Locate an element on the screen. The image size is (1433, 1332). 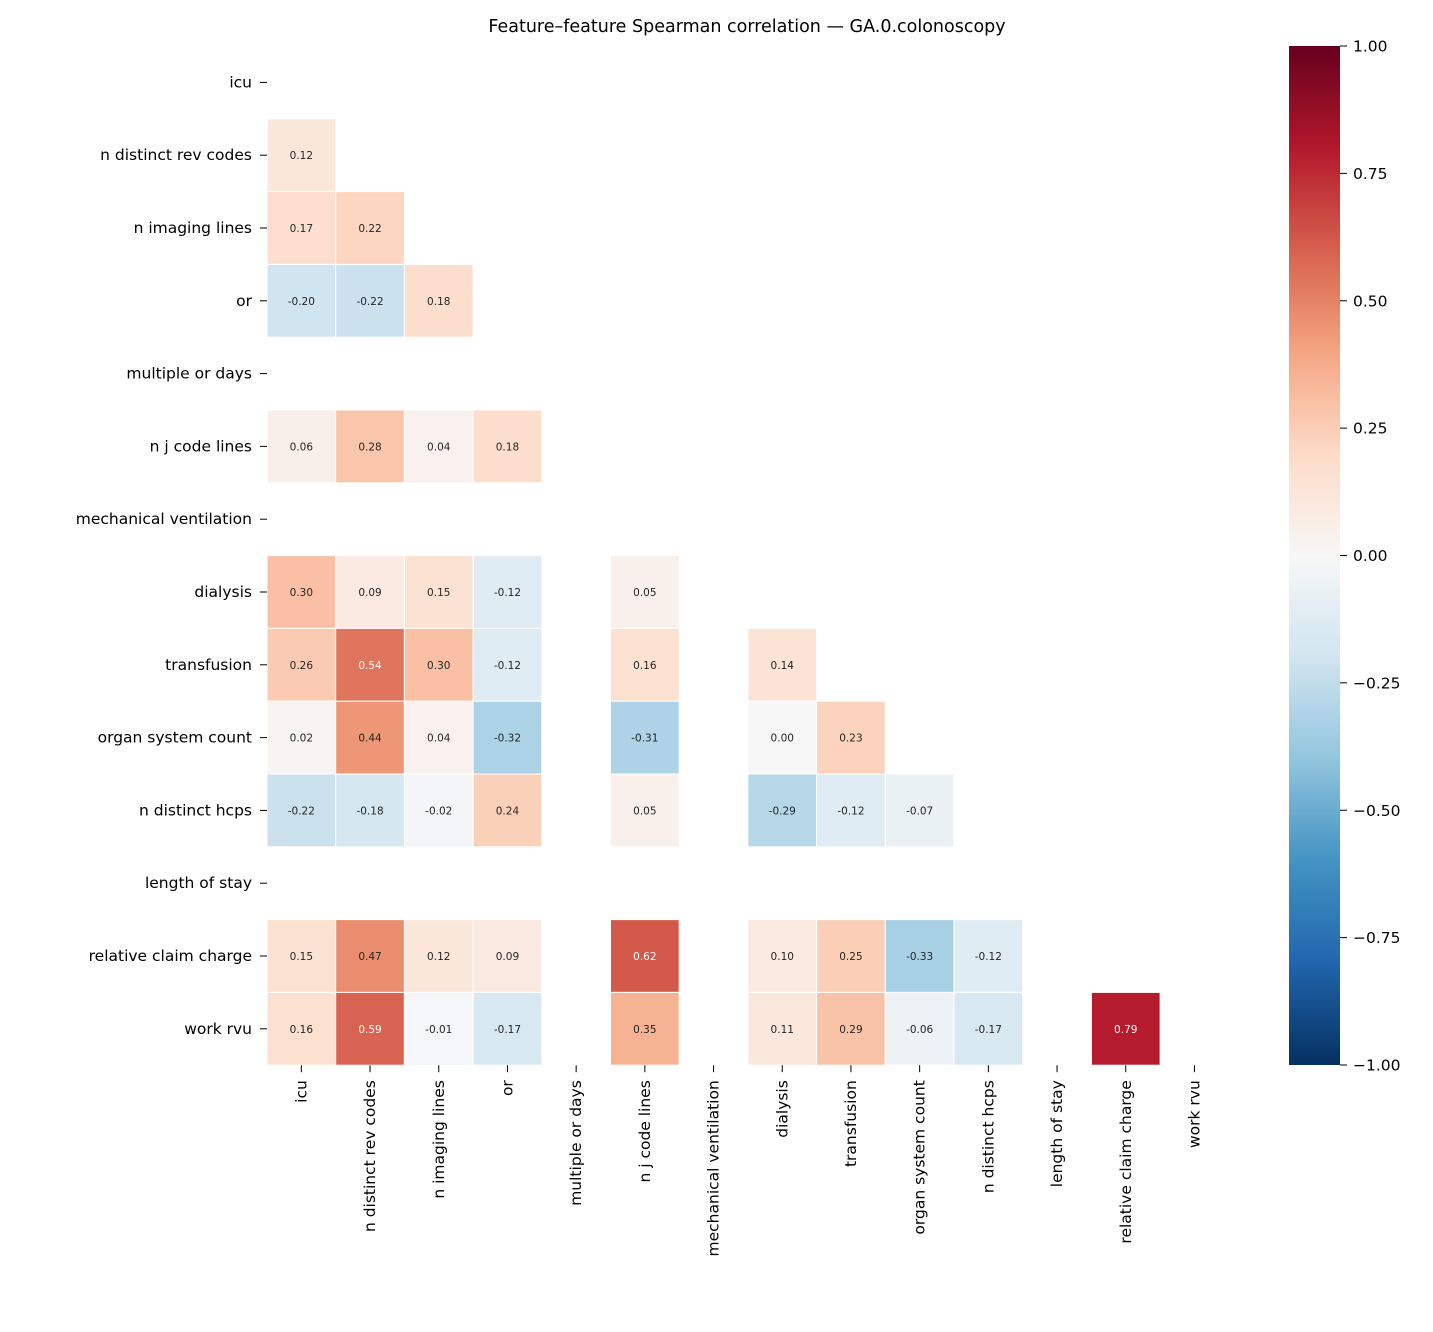
cell-label: 0.05 is located at coordinates (644, 811).